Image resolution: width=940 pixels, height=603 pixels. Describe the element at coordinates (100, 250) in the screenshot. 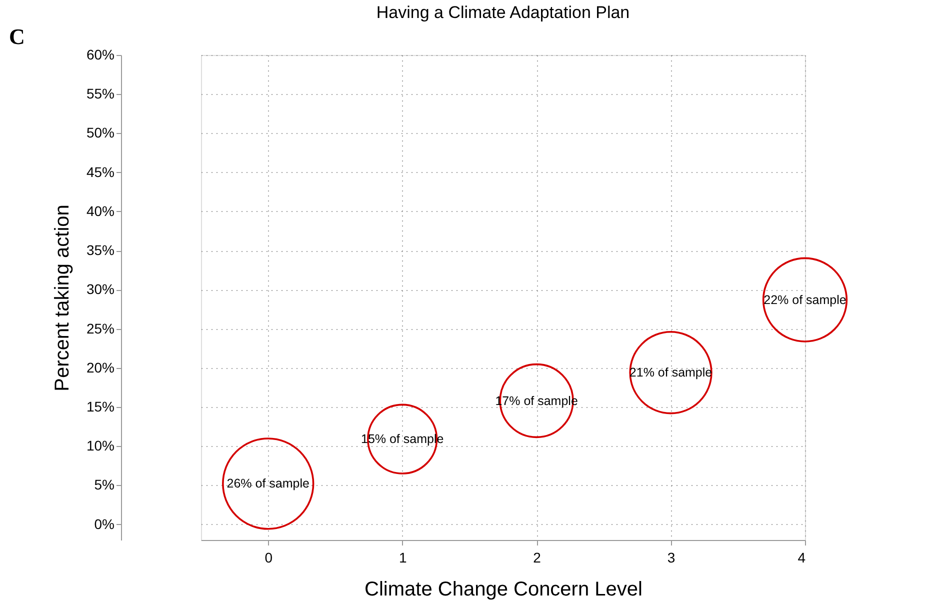

I see `y-tick-label: 35%` at that location.